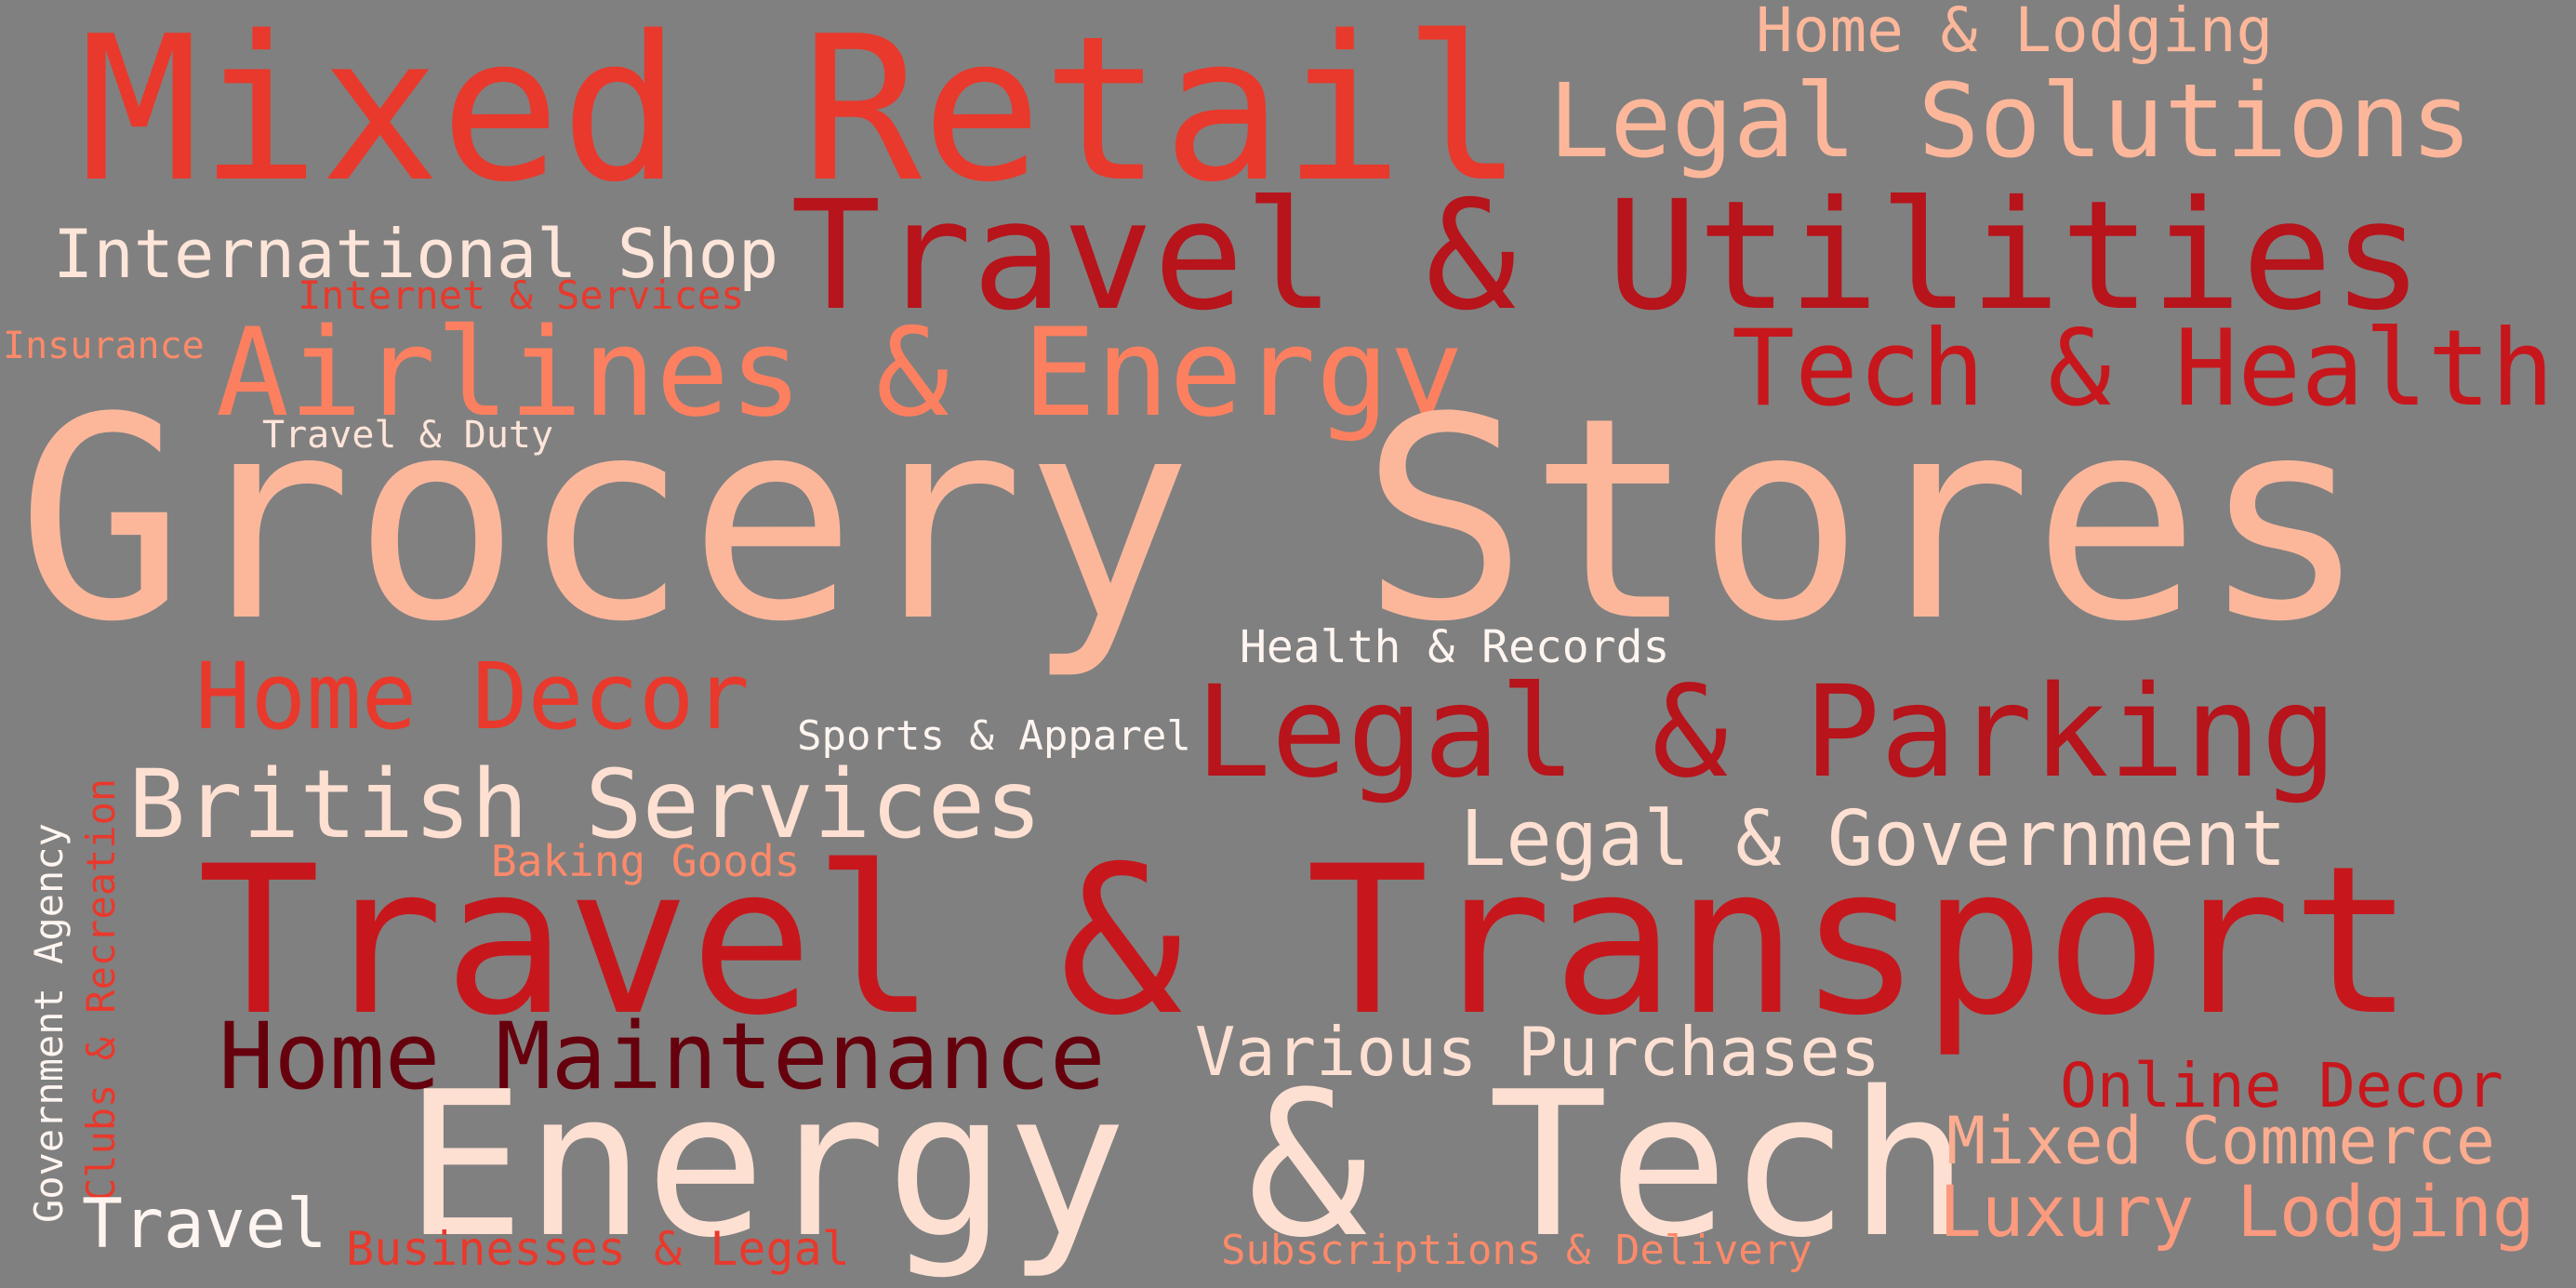  What do you see at coordinates (994, 736) in the screenshot?
I see `word-sports-and-apparel: Sports & Apparel` at bounding box center [994, 736].